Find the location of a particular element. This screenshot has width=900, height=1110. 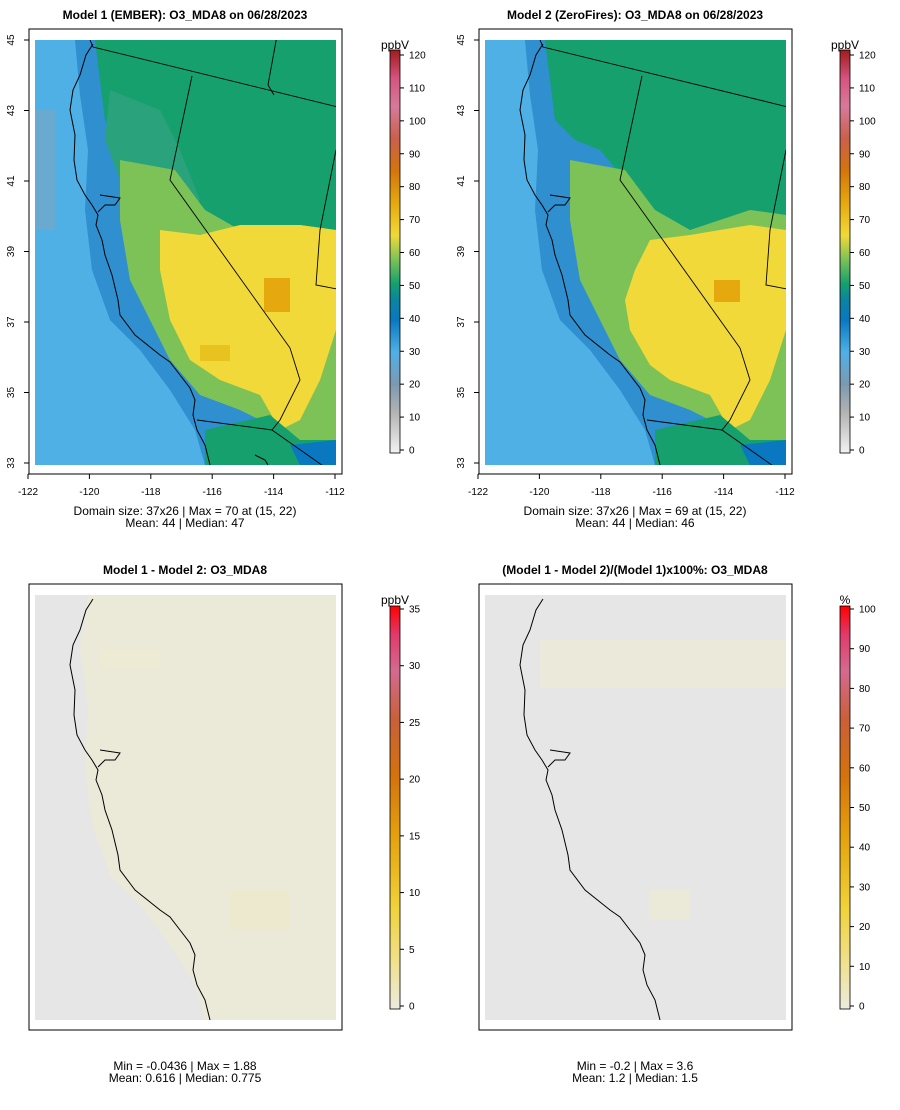

colorbar: ppbV 0 5 10 15 20 25 30 35 is located at coordinates (401, 803).